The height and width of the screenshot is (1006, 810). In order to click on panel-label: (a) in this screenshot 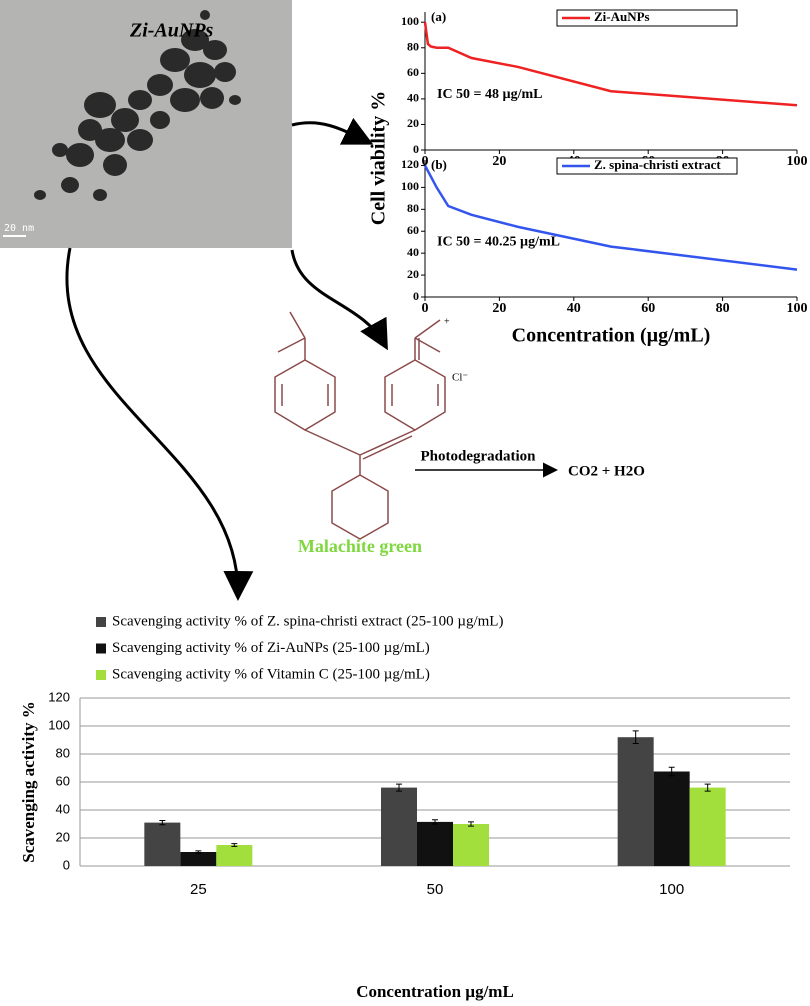, I will do `click(438, 16)`.